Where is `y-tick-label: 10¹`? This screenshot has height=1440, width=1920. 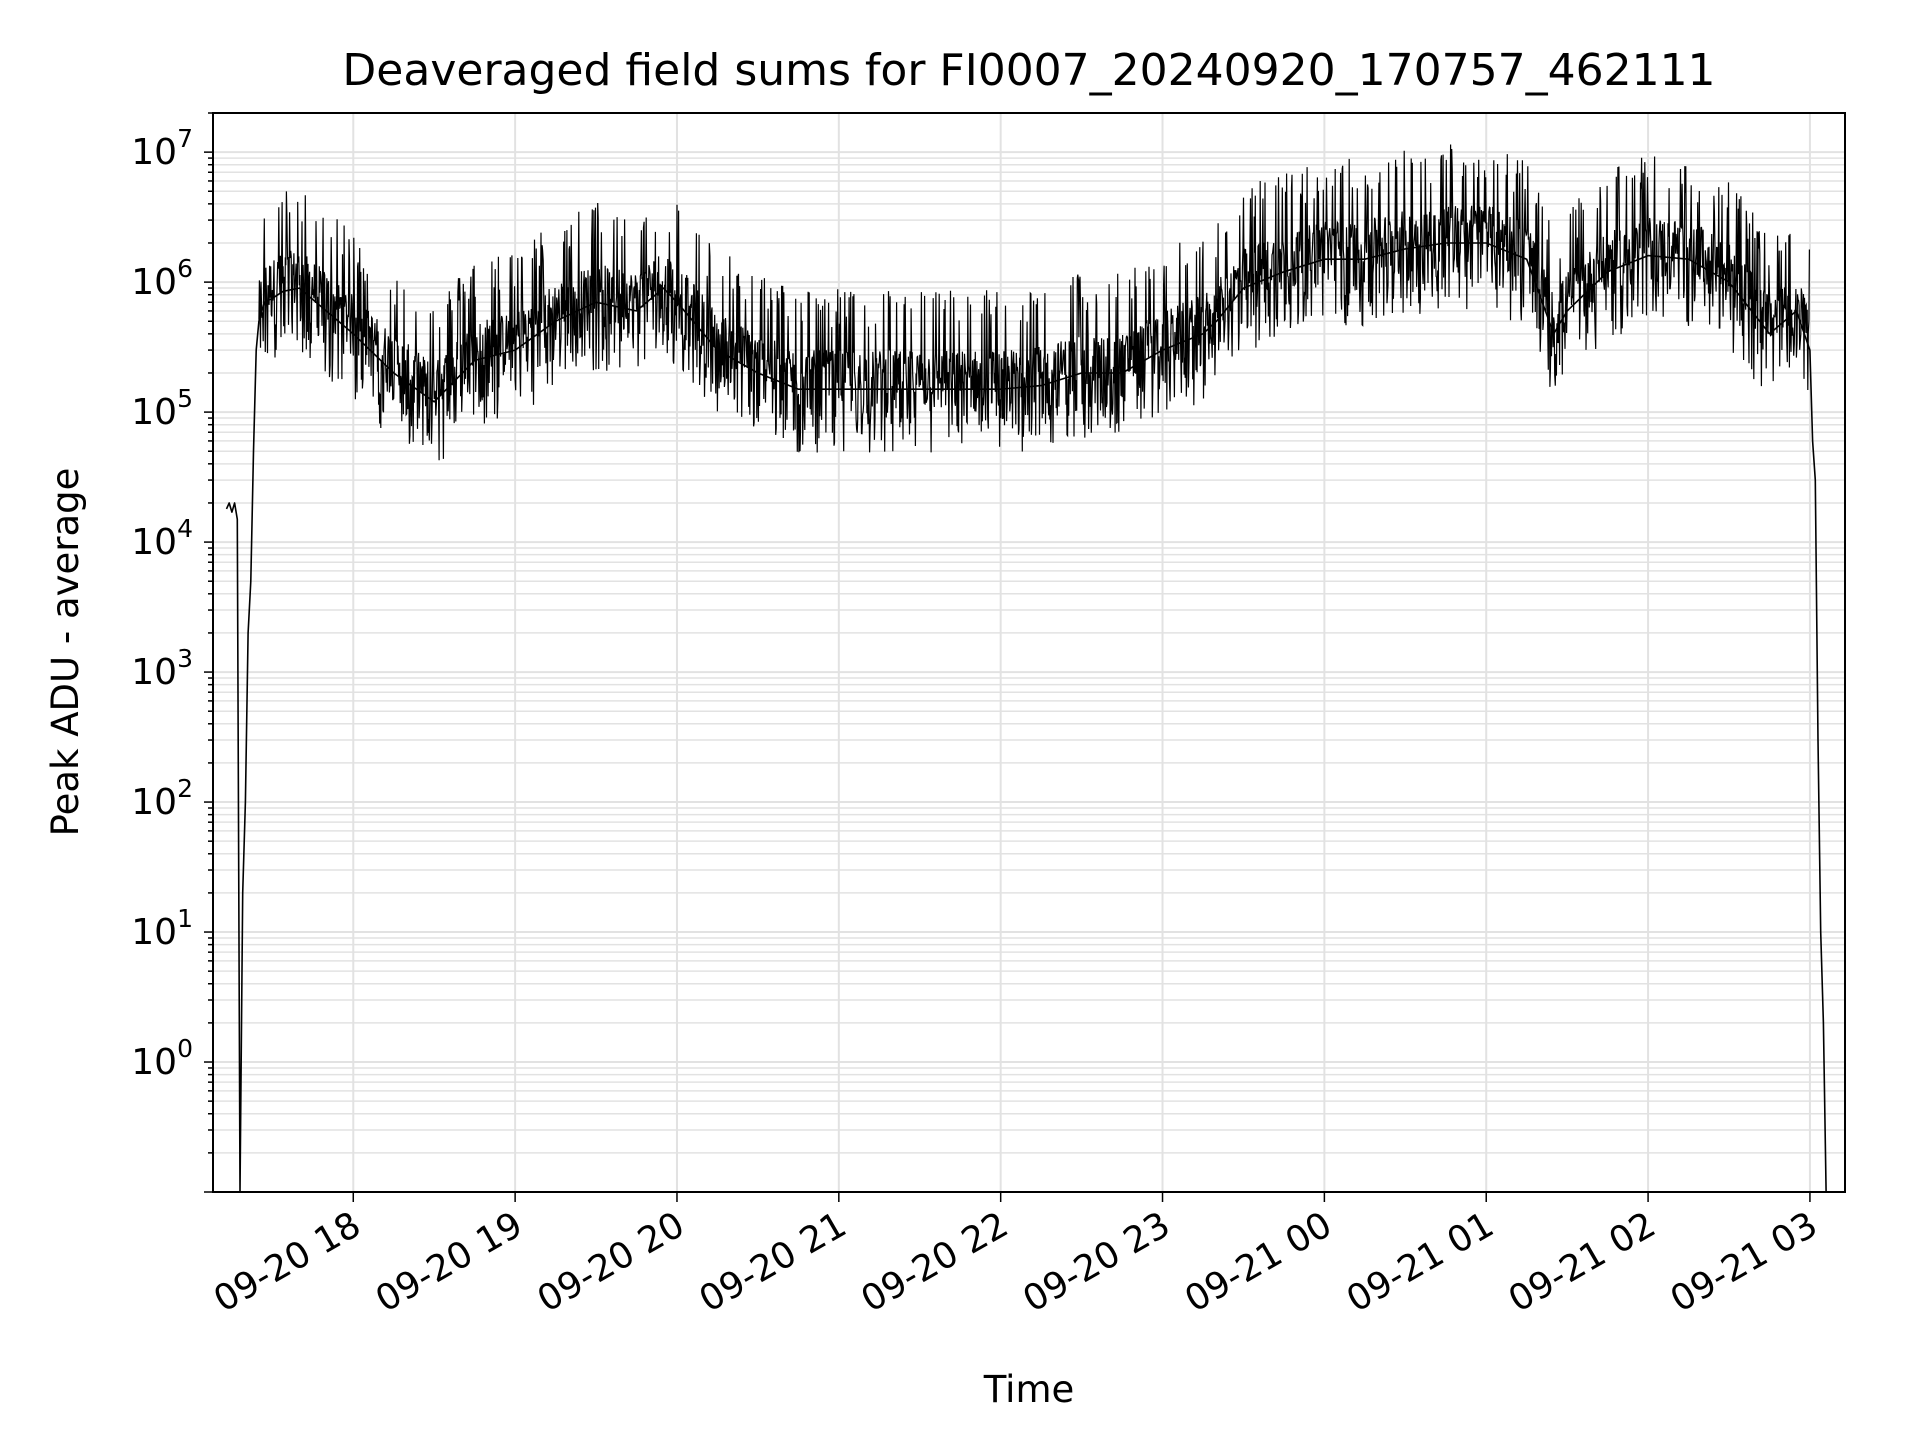
y-tick-label: 10¹ is located at coordinates (162, 928).